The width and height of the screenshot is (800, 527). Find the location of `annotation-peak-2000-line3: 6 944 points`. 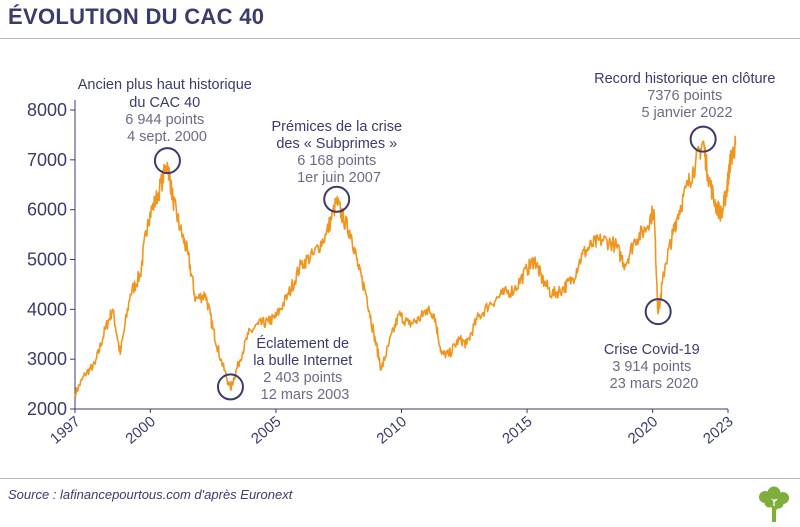

annotation-peak-2000-line3: 6 944 points is located at coordinates (164, 120).